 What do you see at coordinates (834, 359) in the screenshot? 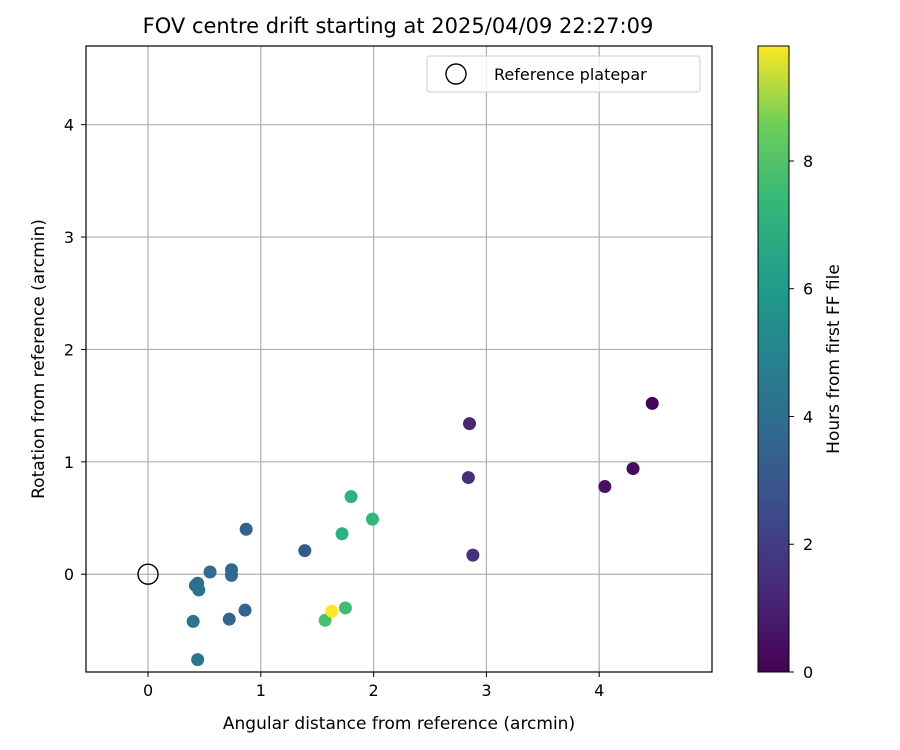
I see `colorbar-label: Hours from first FF file` at bounding box center [834, 359].